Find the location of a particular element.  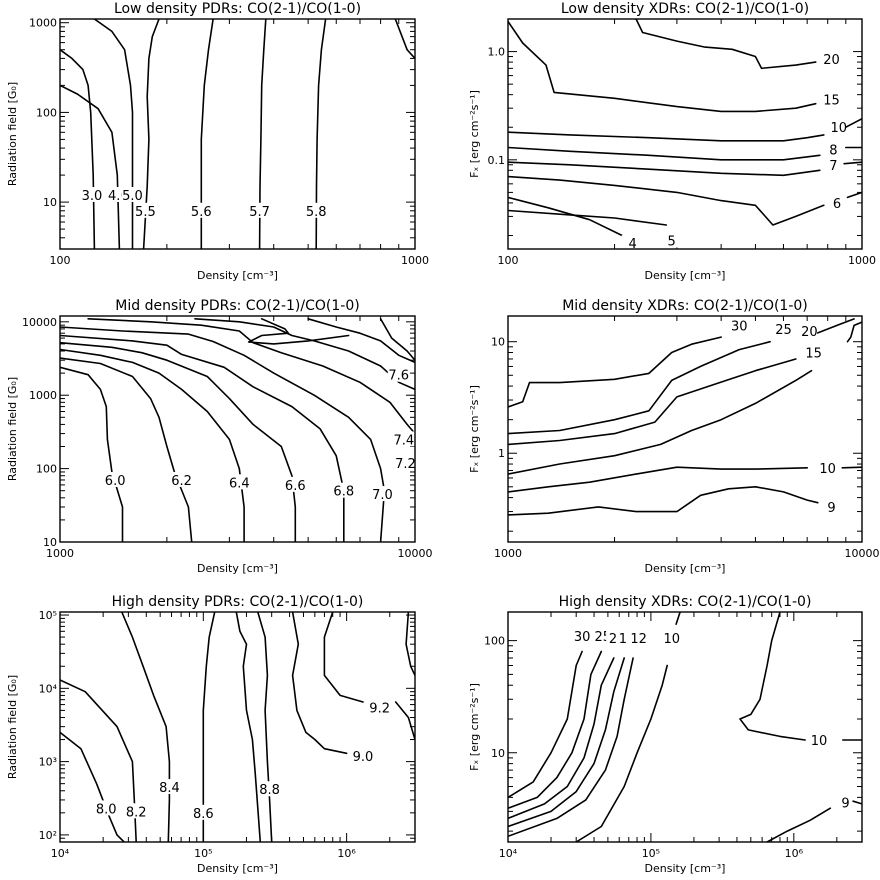

contour-label: 12 is located at coordinates (638, 639).